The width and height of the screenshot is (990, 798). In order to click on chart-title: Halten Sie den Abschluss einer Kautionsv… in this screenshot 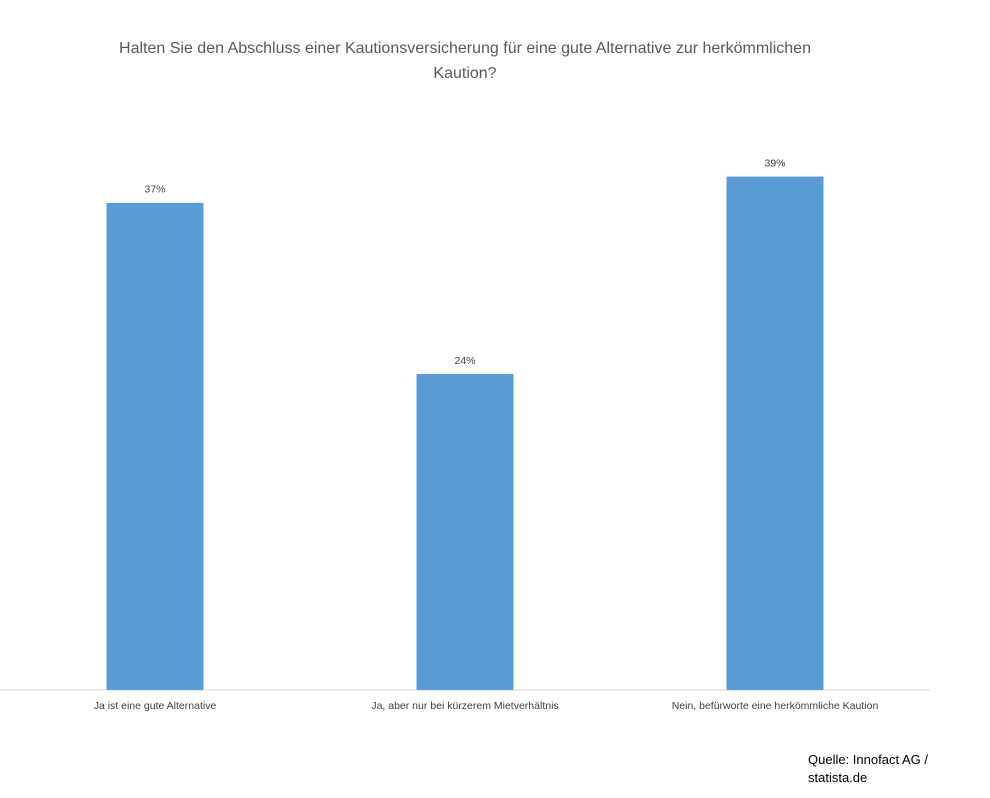, I will do `click(465, 61)`.